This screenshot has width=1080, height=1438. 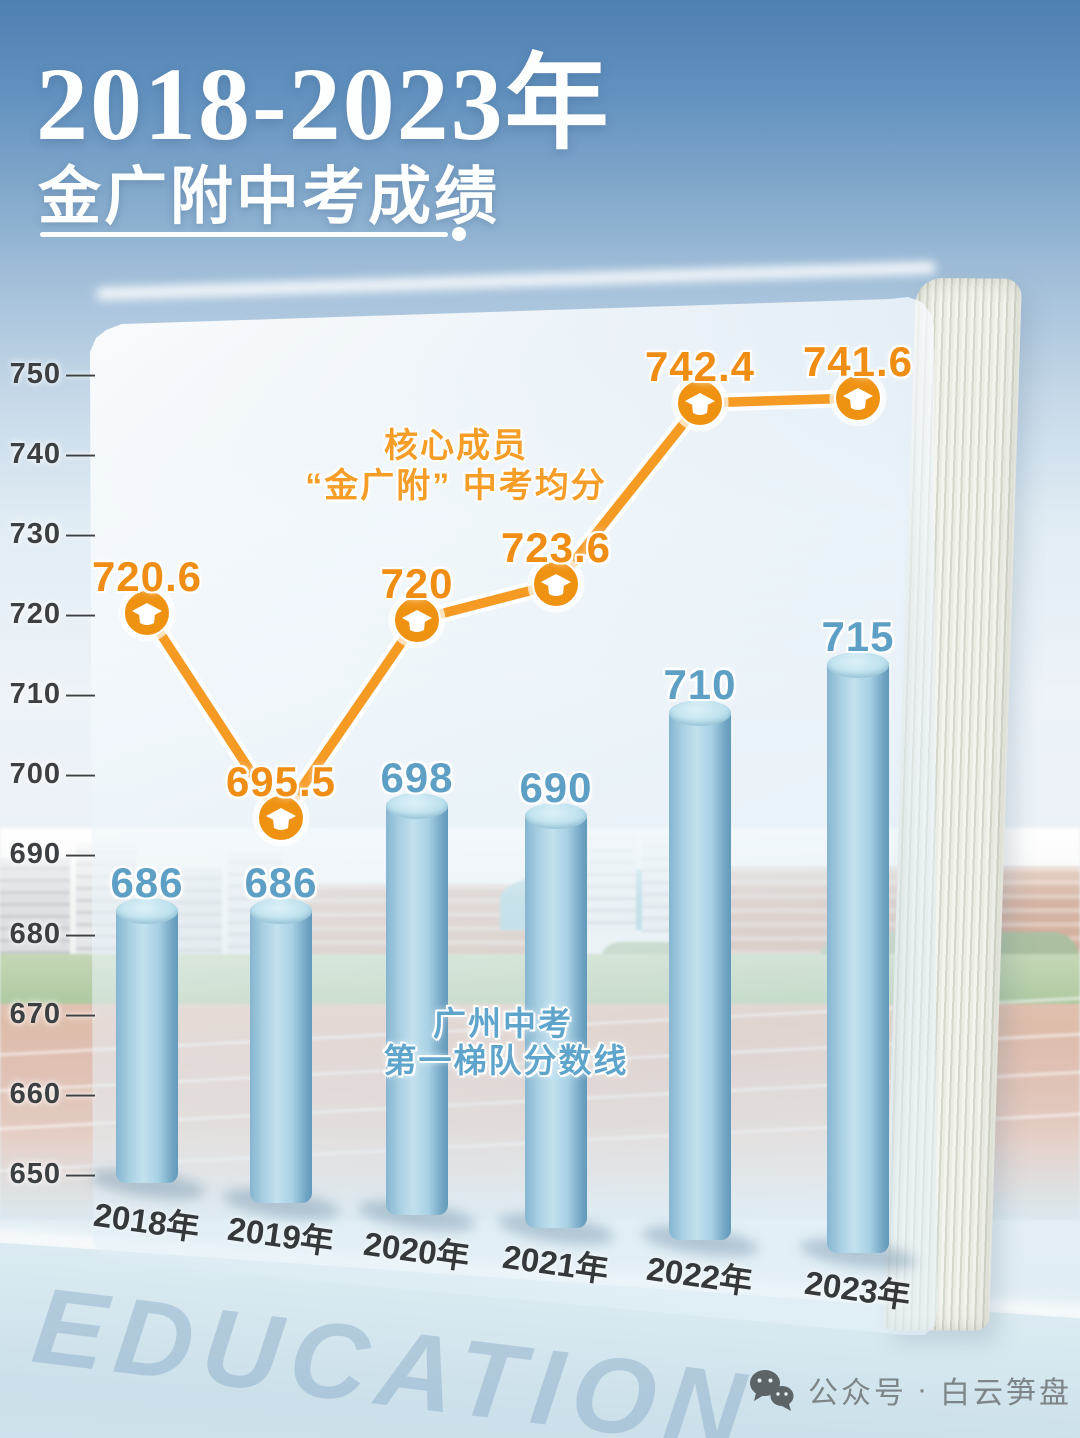 I want to click on line-series-label-2: “金广附” 中考均分, so click(x=456, y=486).